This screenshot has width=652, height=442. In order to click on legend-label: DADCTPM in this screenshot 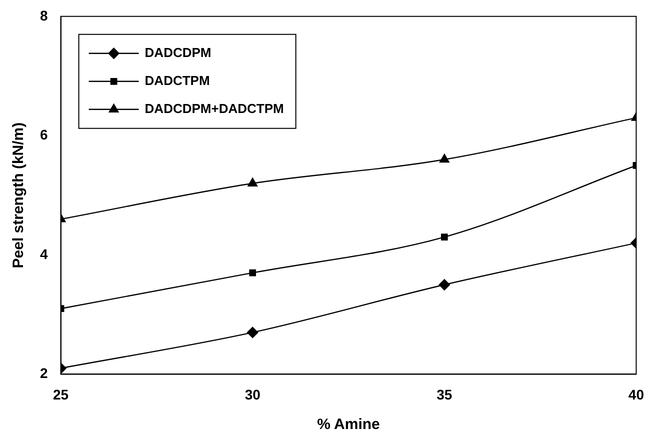, I will do `click(177, 80)`.